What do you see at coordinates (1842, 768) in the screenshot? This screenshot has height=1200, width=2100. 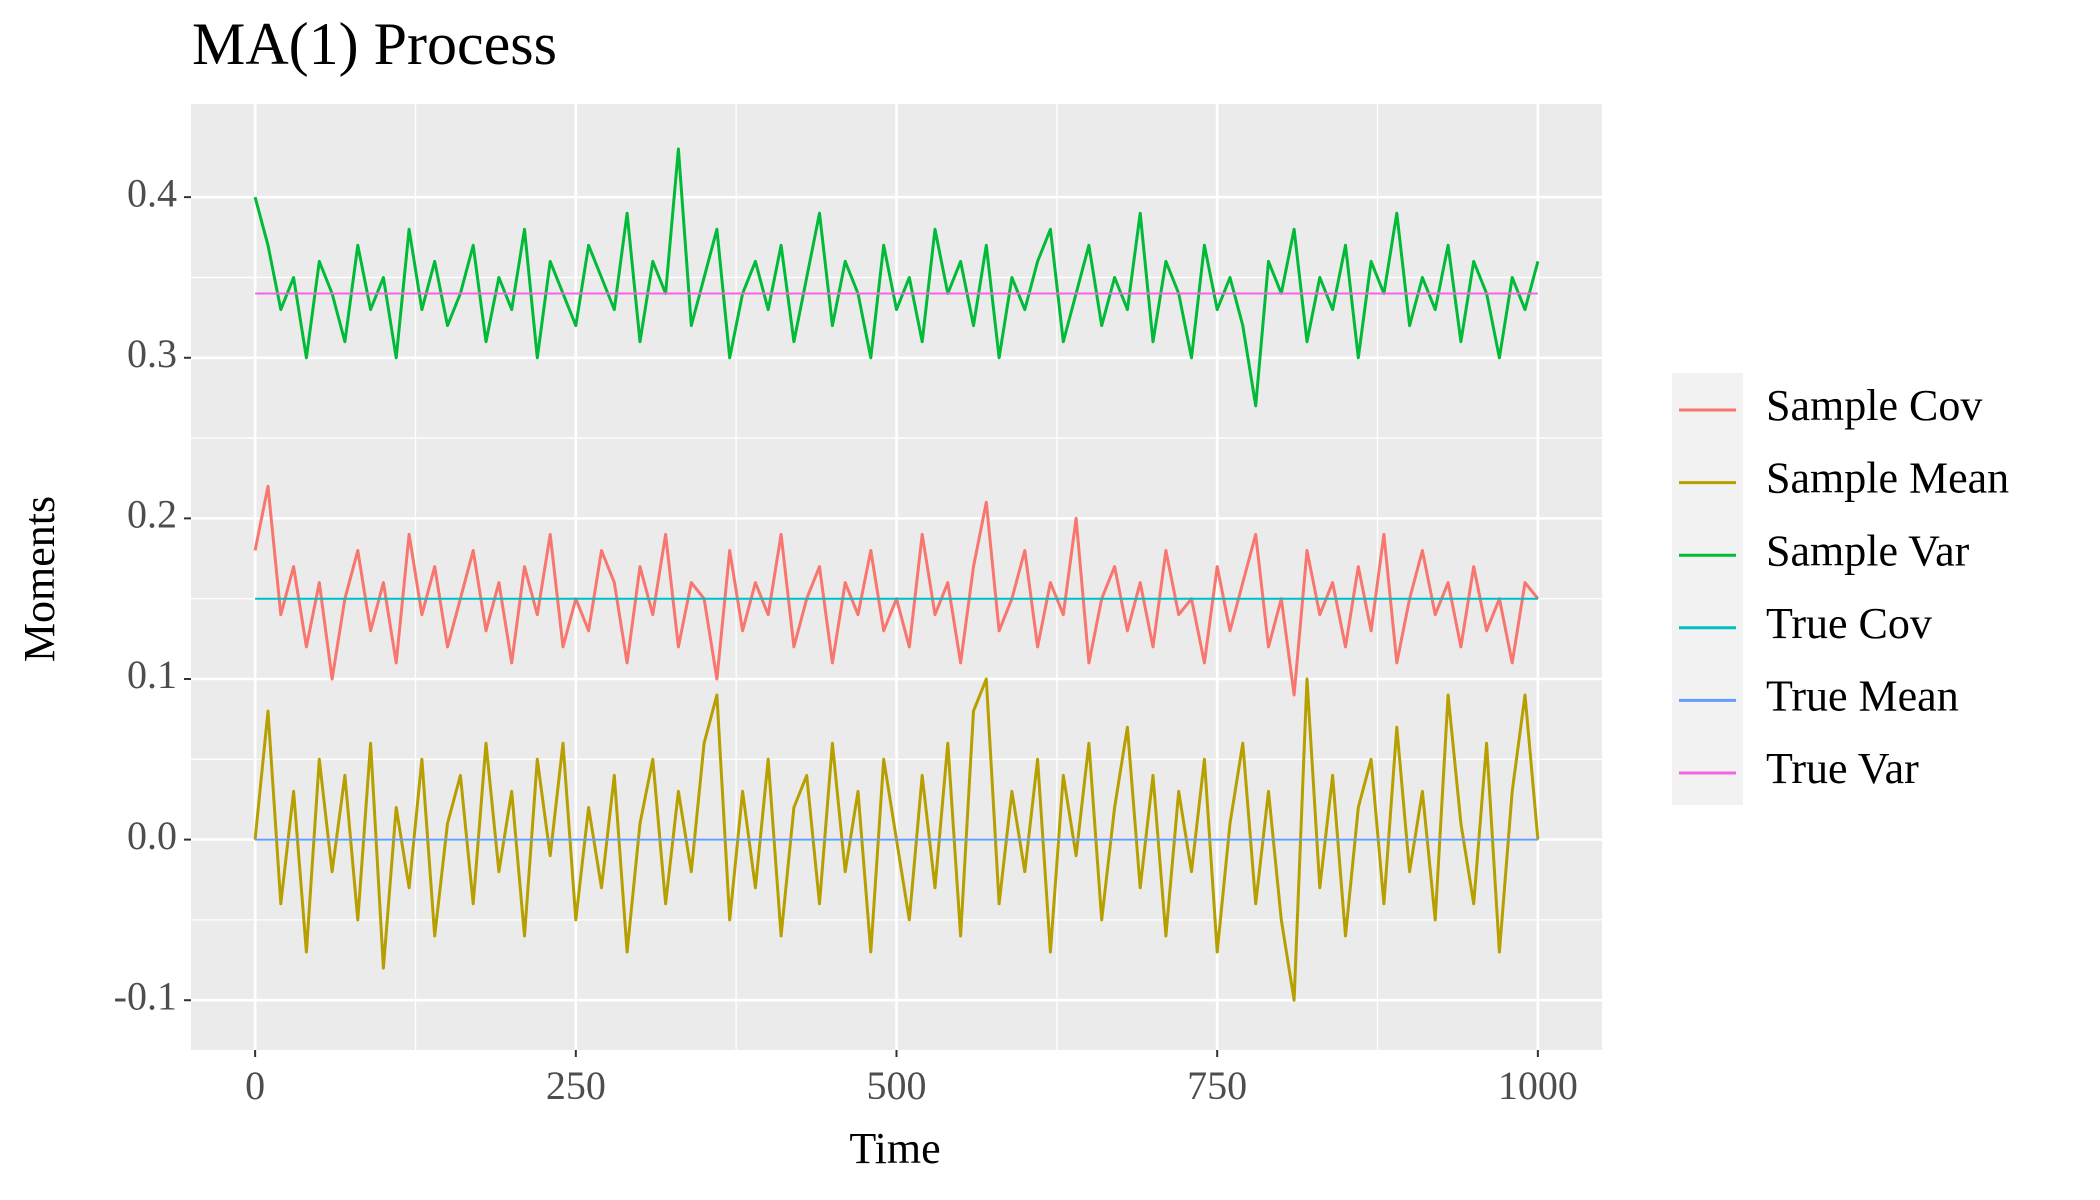 I see `legend-label: True Var` at bounding box center [1842, 768].